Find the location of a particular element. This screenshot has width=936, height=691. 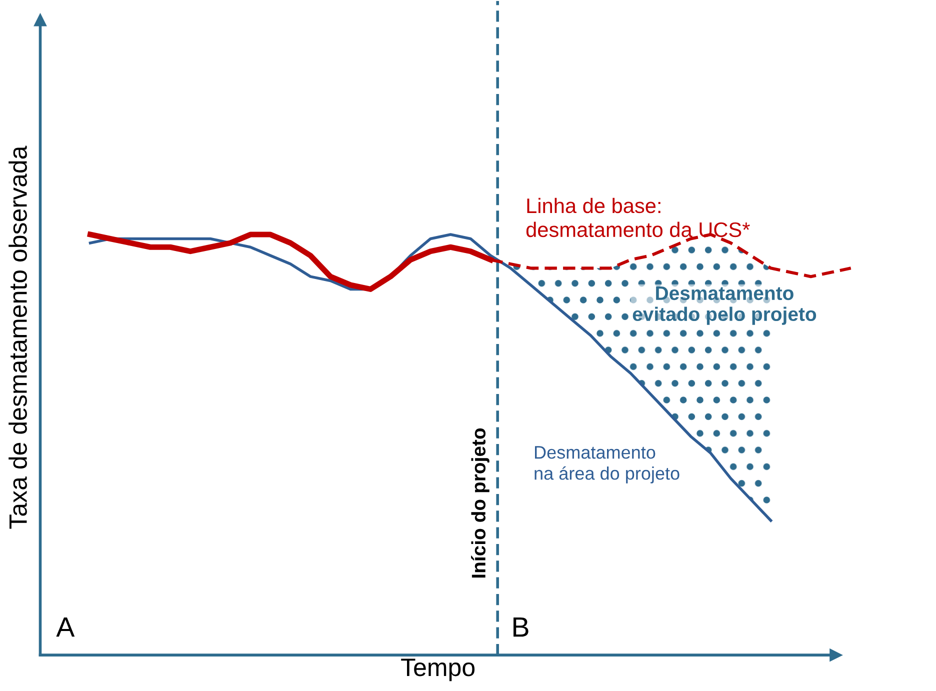

y-axis-title: Taxa de desmatamento observada is located at coordinates (17, 337).